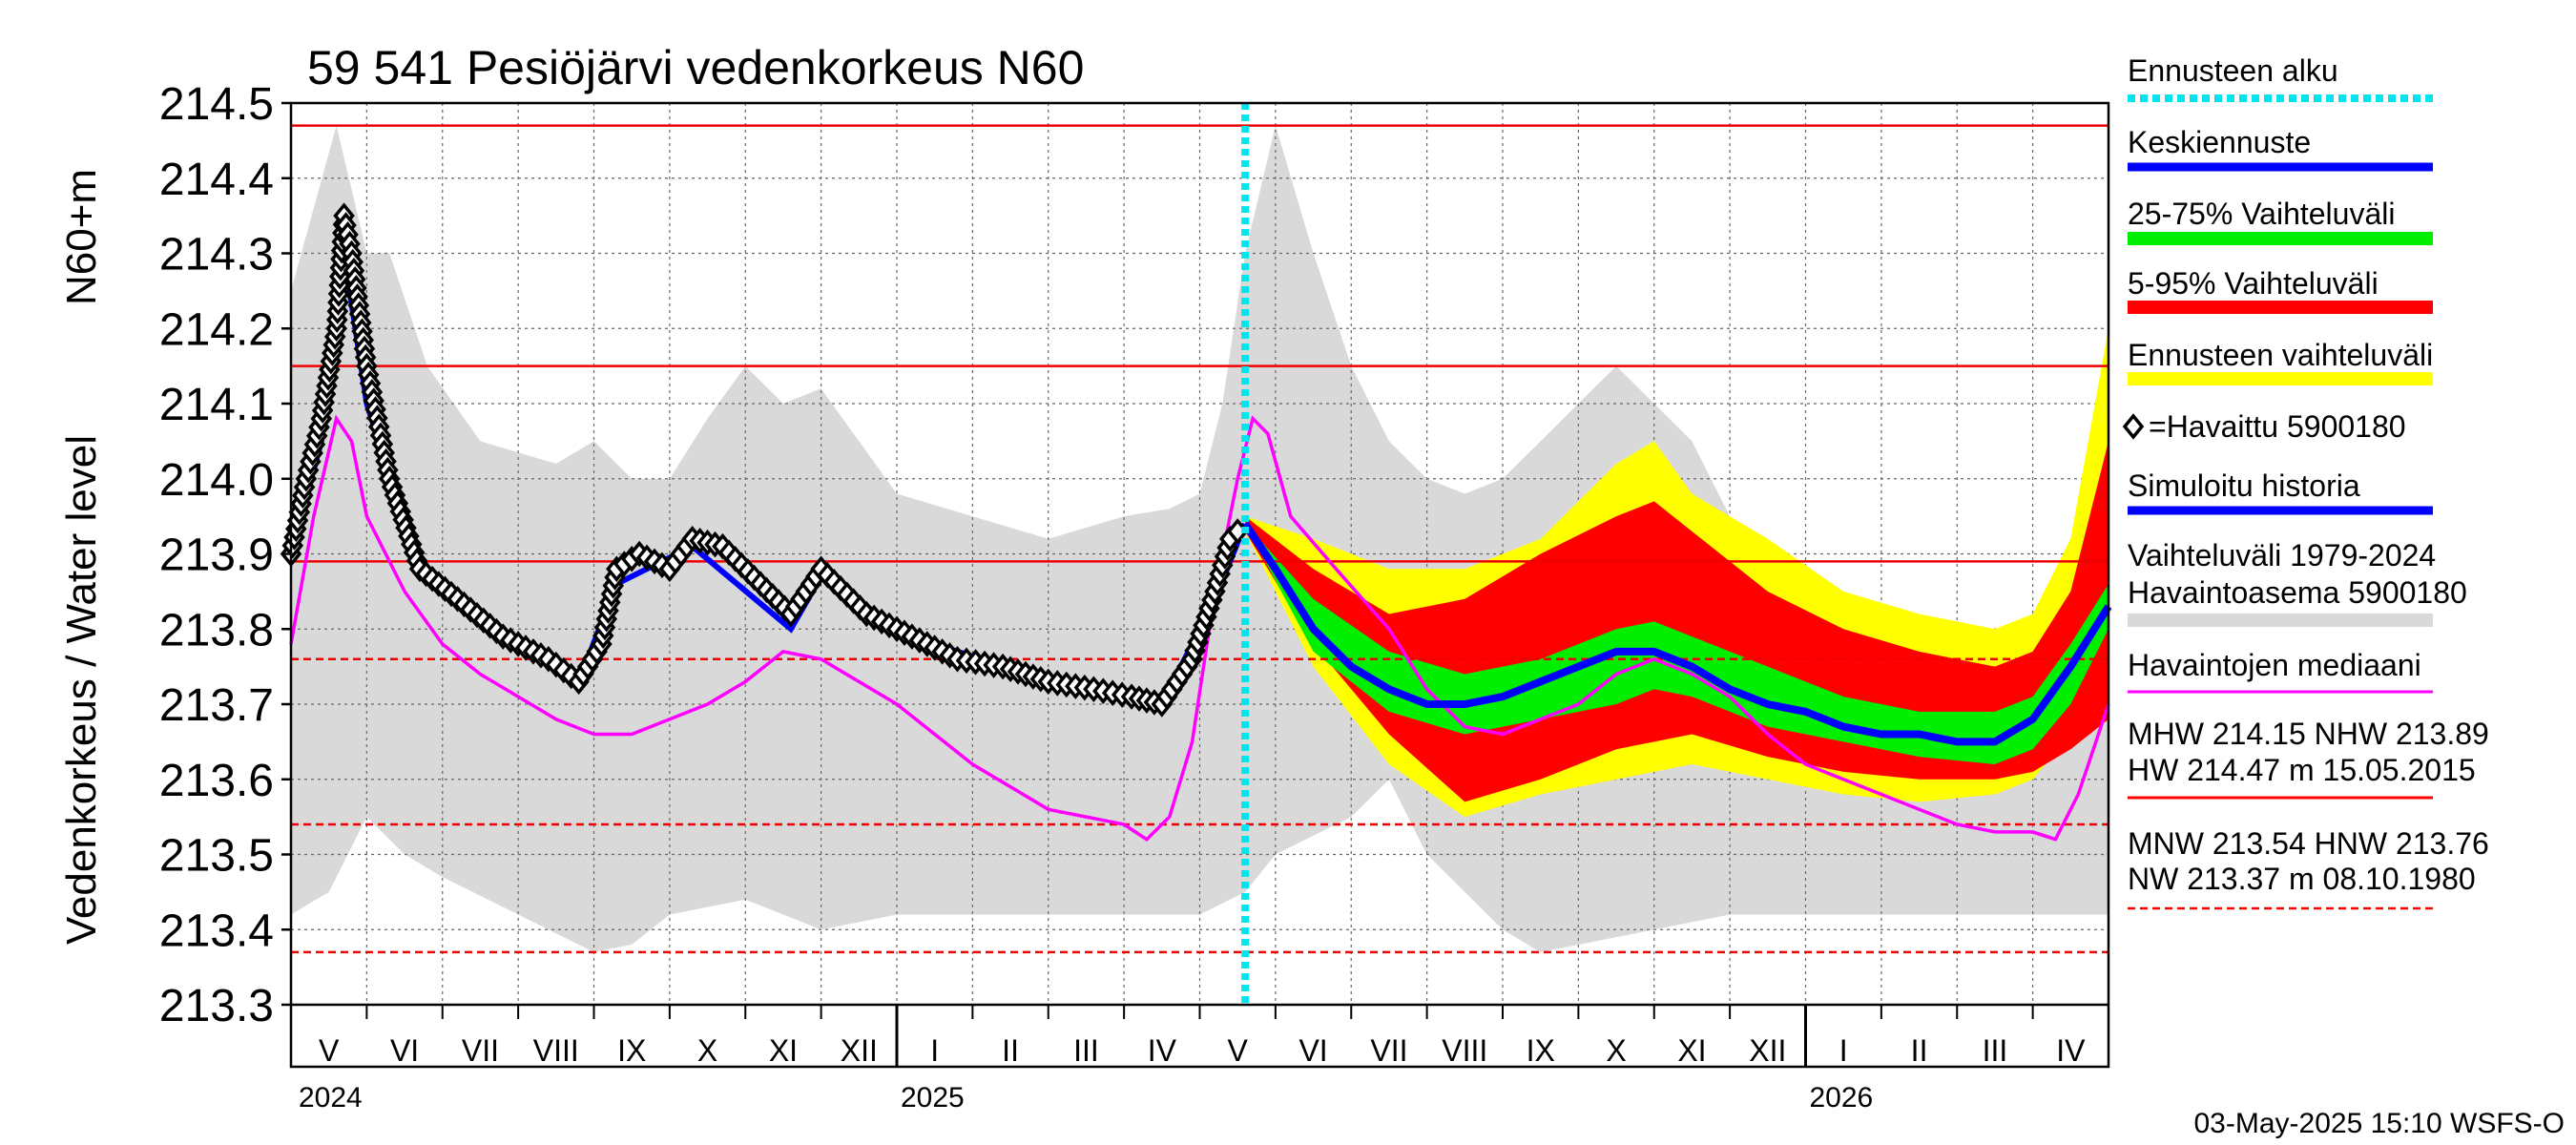 This screenshot has width=2576, height=1145. I want to click on legend-label: Ennusteen vaihteluväli, so click(2280, 355).